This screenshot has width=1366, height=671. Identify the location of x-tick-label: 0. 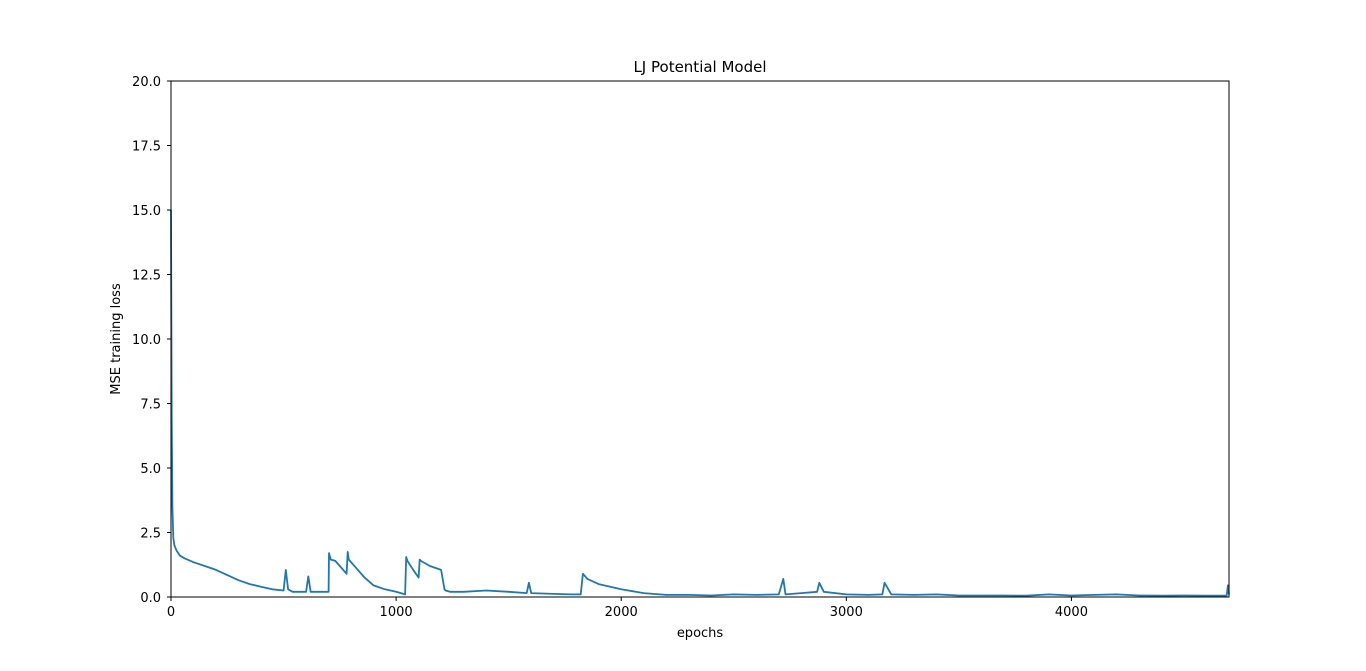
(171, 612).